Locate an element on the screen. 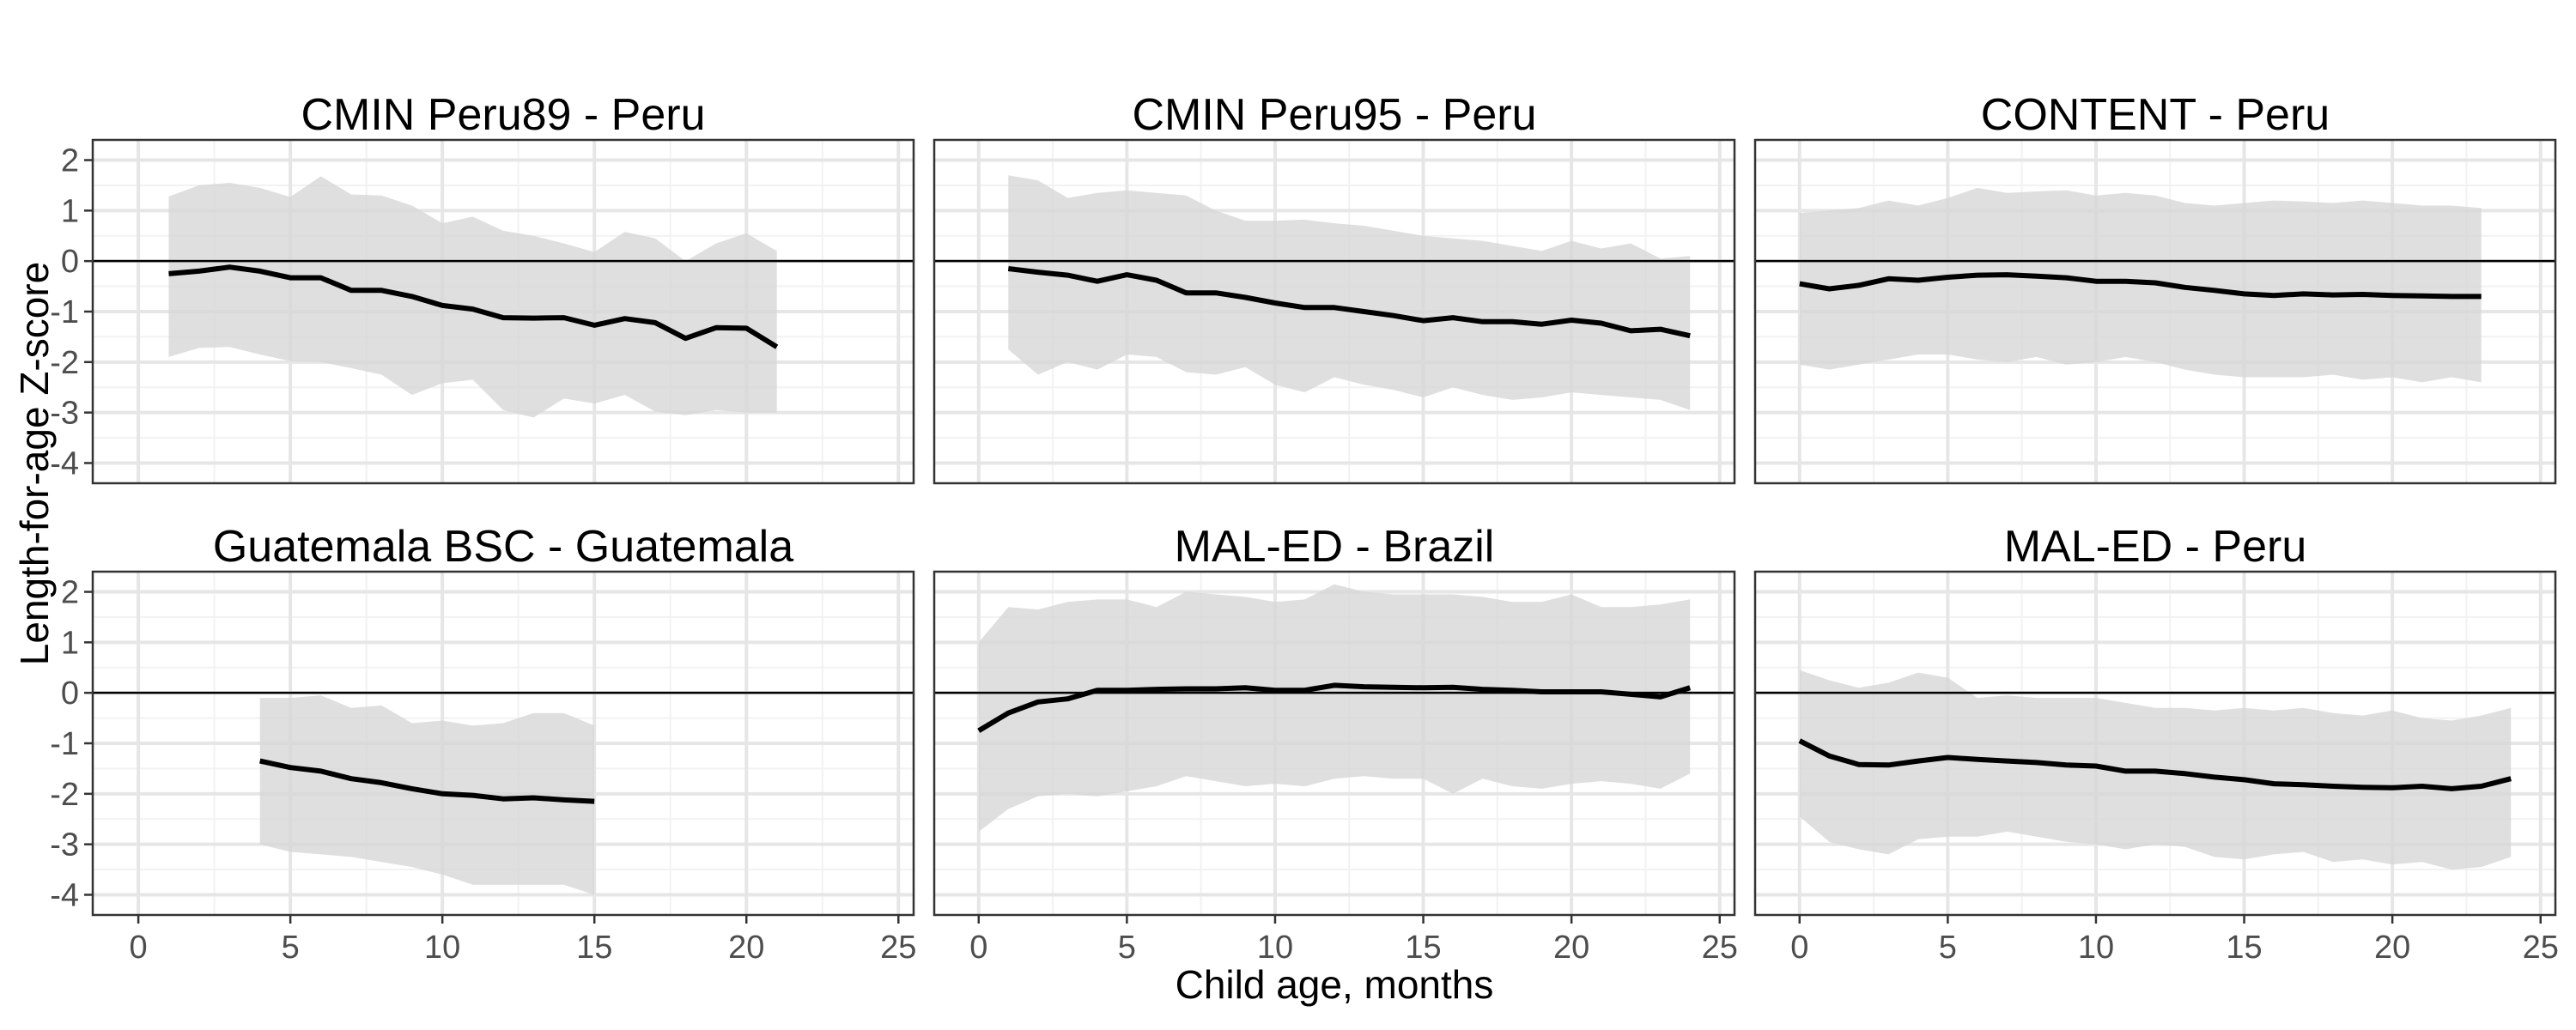 The width and height of the screenshot is (2576, 1030). panel-title: CMIN Peru89 - Peru is located at coordinates (503, 115).